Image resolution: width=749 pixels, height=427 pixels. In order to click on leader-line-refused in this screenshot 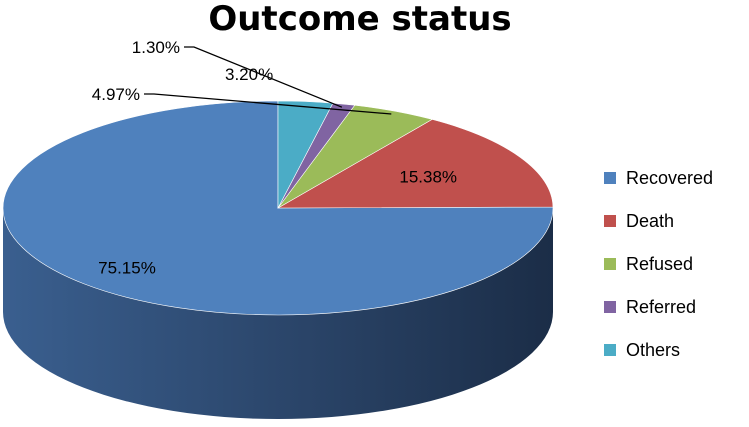, I will do `click(268, 104)`.